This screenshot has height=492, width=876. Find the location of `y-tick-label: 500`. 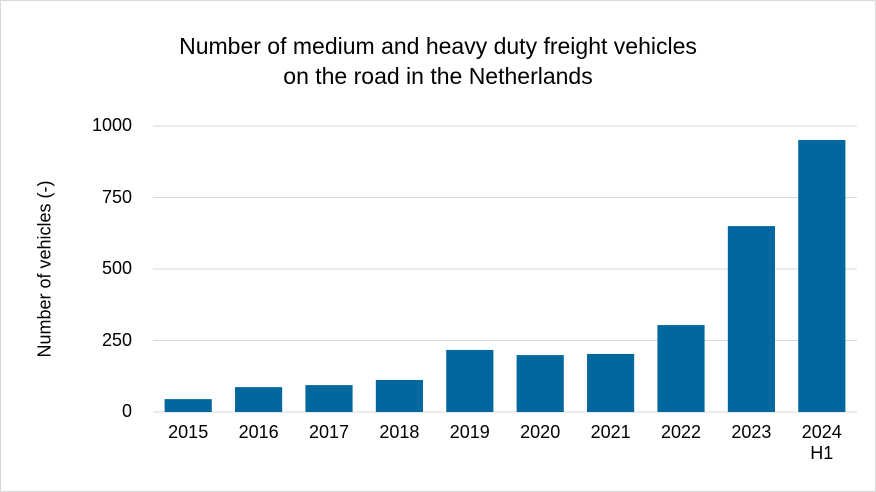

y-tick-label: 500 is located at coordinates (116, 268).